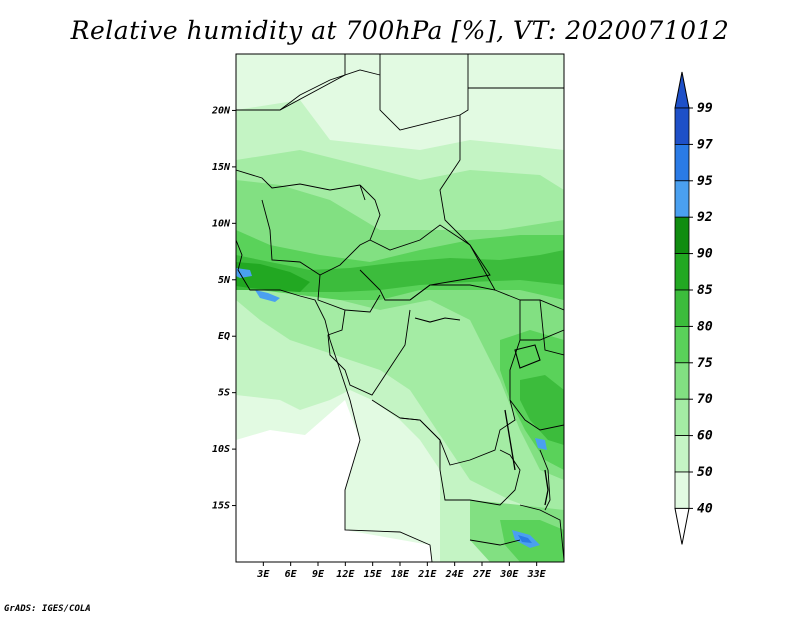 The width and height of the screenshot is (800, 618). Describe the element at coordinates (467, 203) in the screenshot. I see `border-sudan` at that location.